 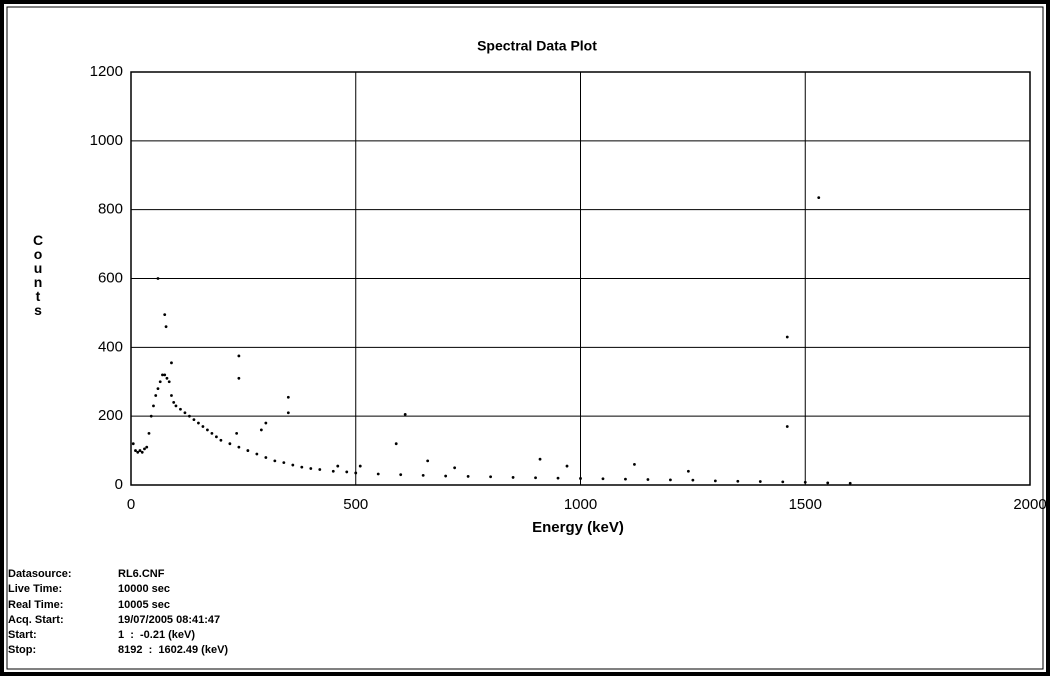 I want to click on info-label: Live Time:, so click(x=35, y=589).